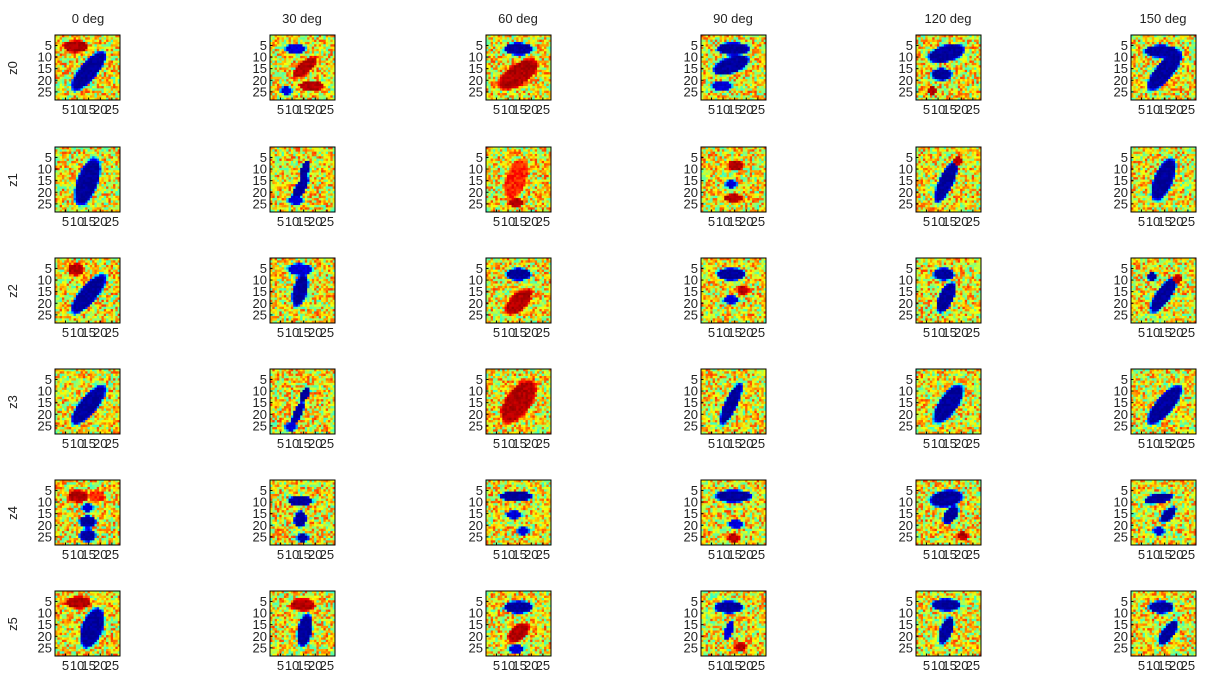 This screenshot has height=685, width=1215. I want to click on heatmap-panel: 5101520255 10152025, so click(79, 76).